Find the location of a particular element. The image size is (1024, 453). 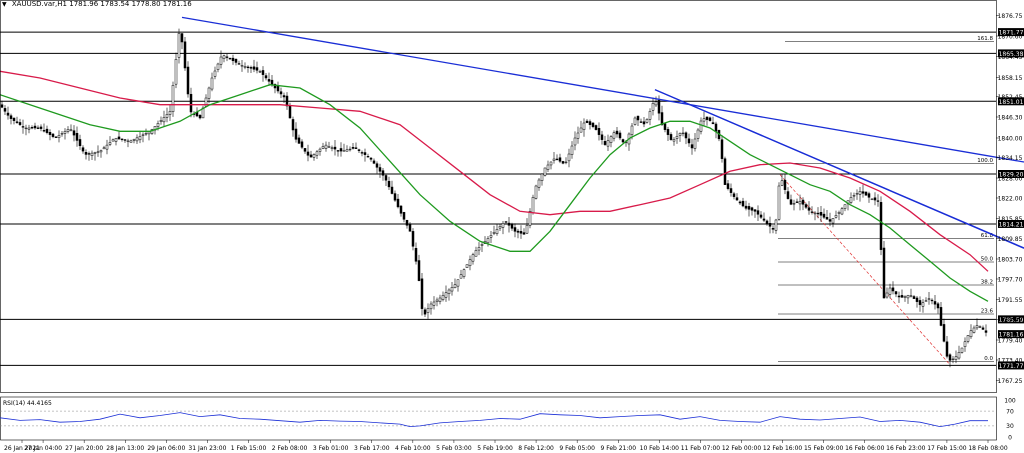

level-label-box is located at coordinates (1011, 223).